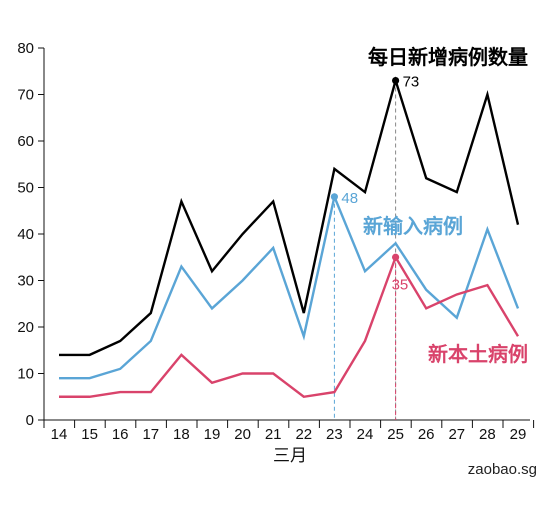 The image size is (550, 517). I want to click on credit-text: zaobao.sg, so click(502, 469).